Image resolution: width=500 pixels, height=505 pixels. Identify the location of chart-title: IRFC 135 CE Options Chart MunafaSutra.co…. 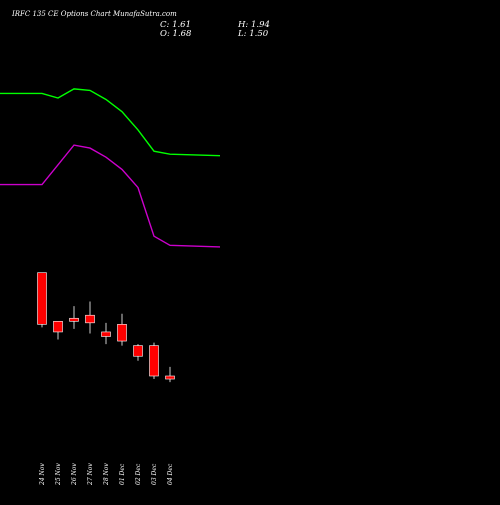
(94, 14).